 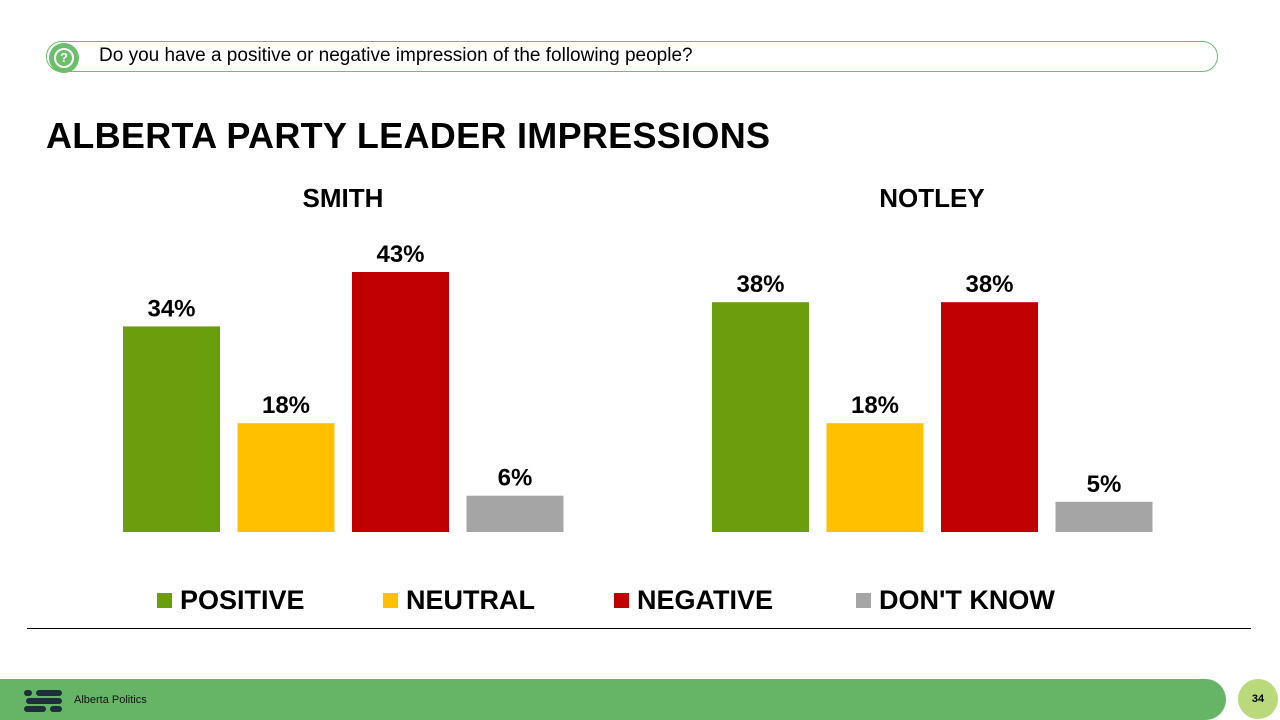 What do you see at coordinates (515, 478) in the screenshot?
I see `data-label-smith-dont-know: 6%` at bounding box center [515, 478].